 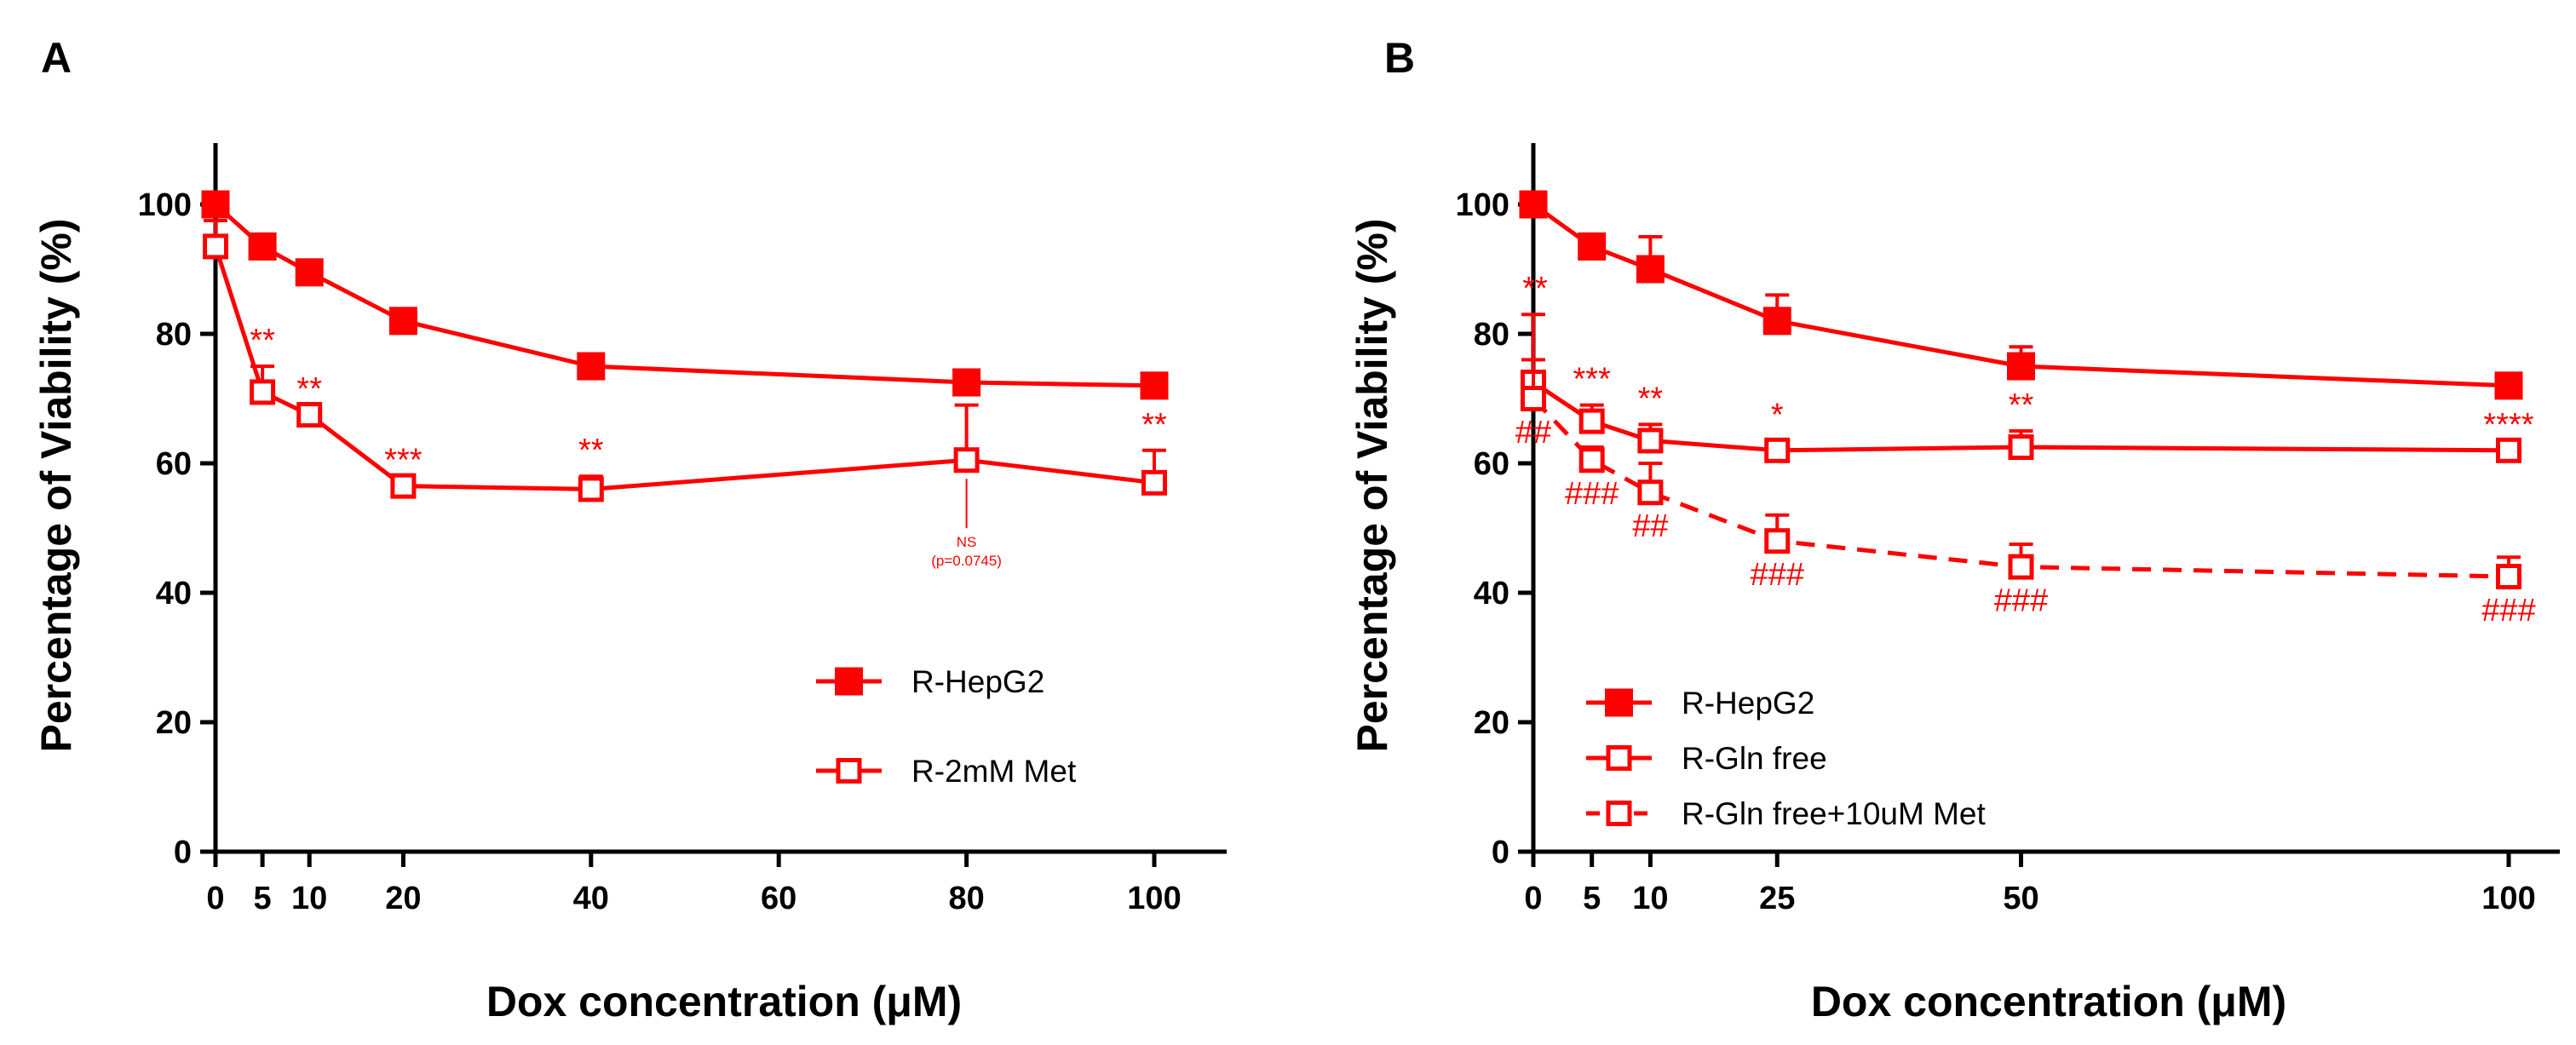 I want to click on legend: R-HepG2 R-Gln free R-Gln free+10uM Met, so click(x=1786, y=758).